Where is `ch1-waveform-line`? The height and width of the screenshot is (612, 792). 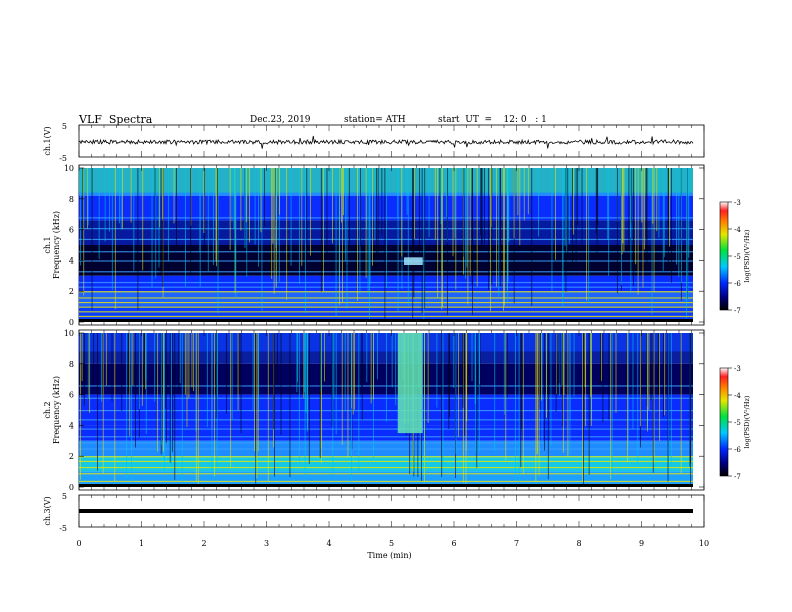
ch1-waveform-line is located at coordinates (386, 142).